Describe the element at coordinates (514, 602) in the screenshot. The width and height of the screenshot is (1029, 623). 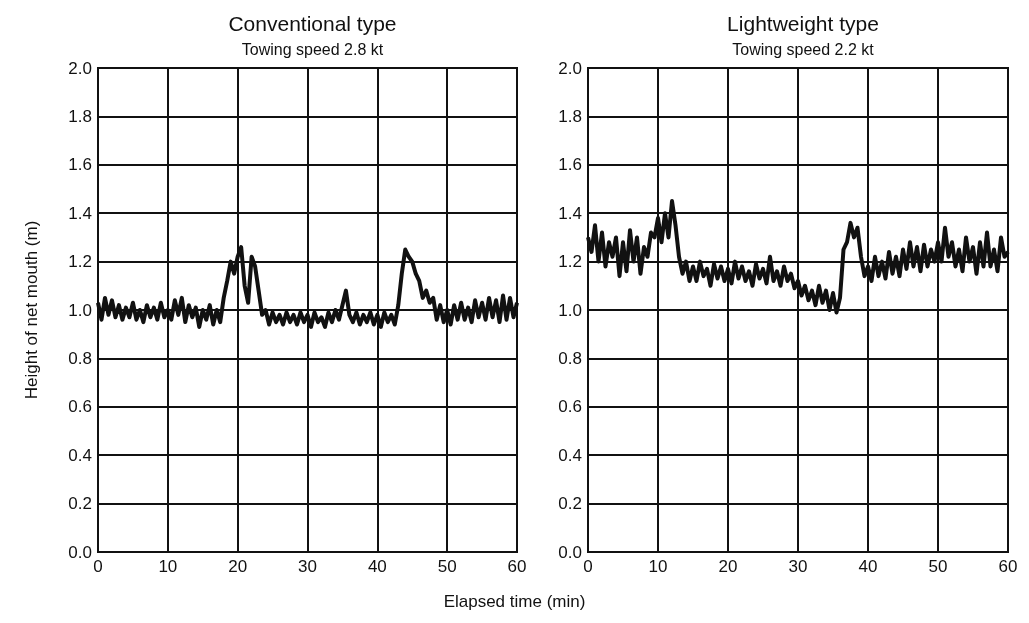
I see `x-axis-title: Elapsed time (min)` at that location.